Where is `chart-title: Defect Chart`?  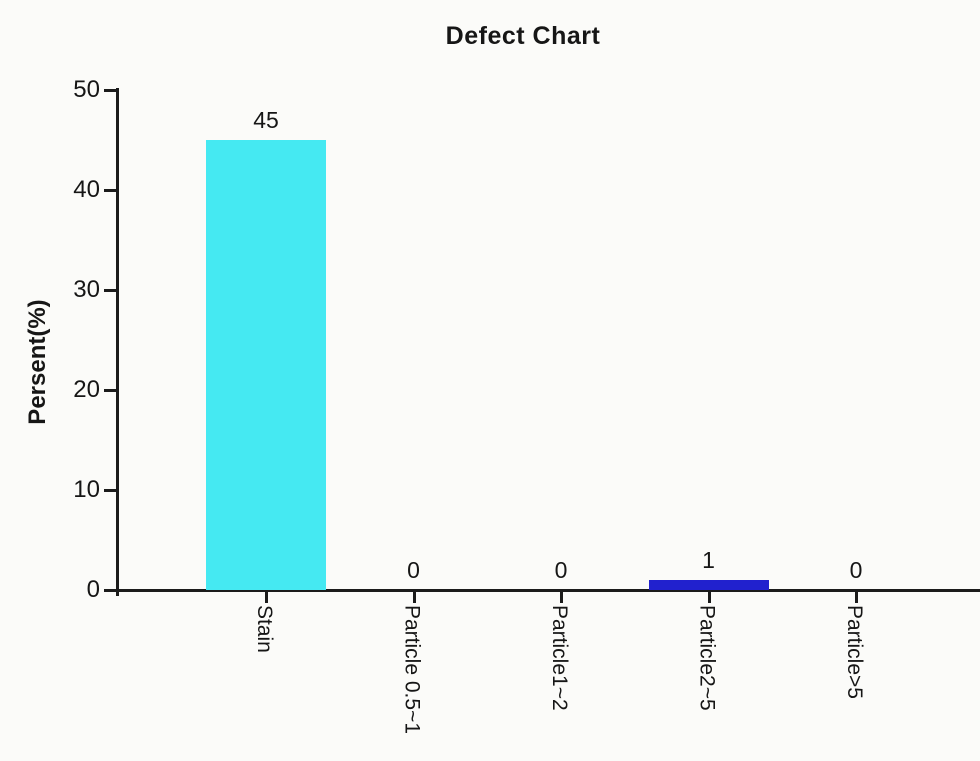 chart-title: Defect Chart is located at coordinates (523, 36).